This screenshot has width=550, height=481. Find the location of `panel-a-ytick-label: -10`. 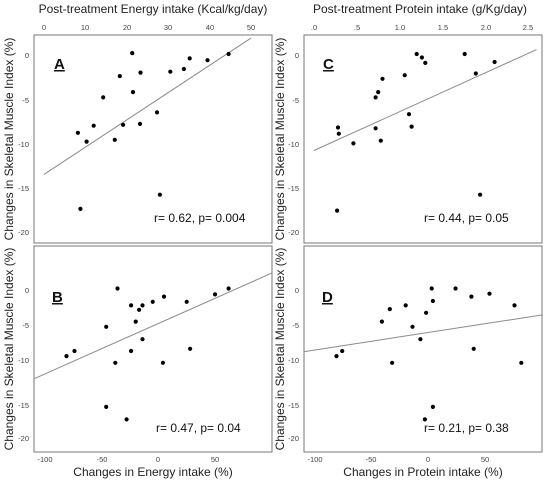

panel-a-ytick-label: -10 is located at coordinates (23, 144).